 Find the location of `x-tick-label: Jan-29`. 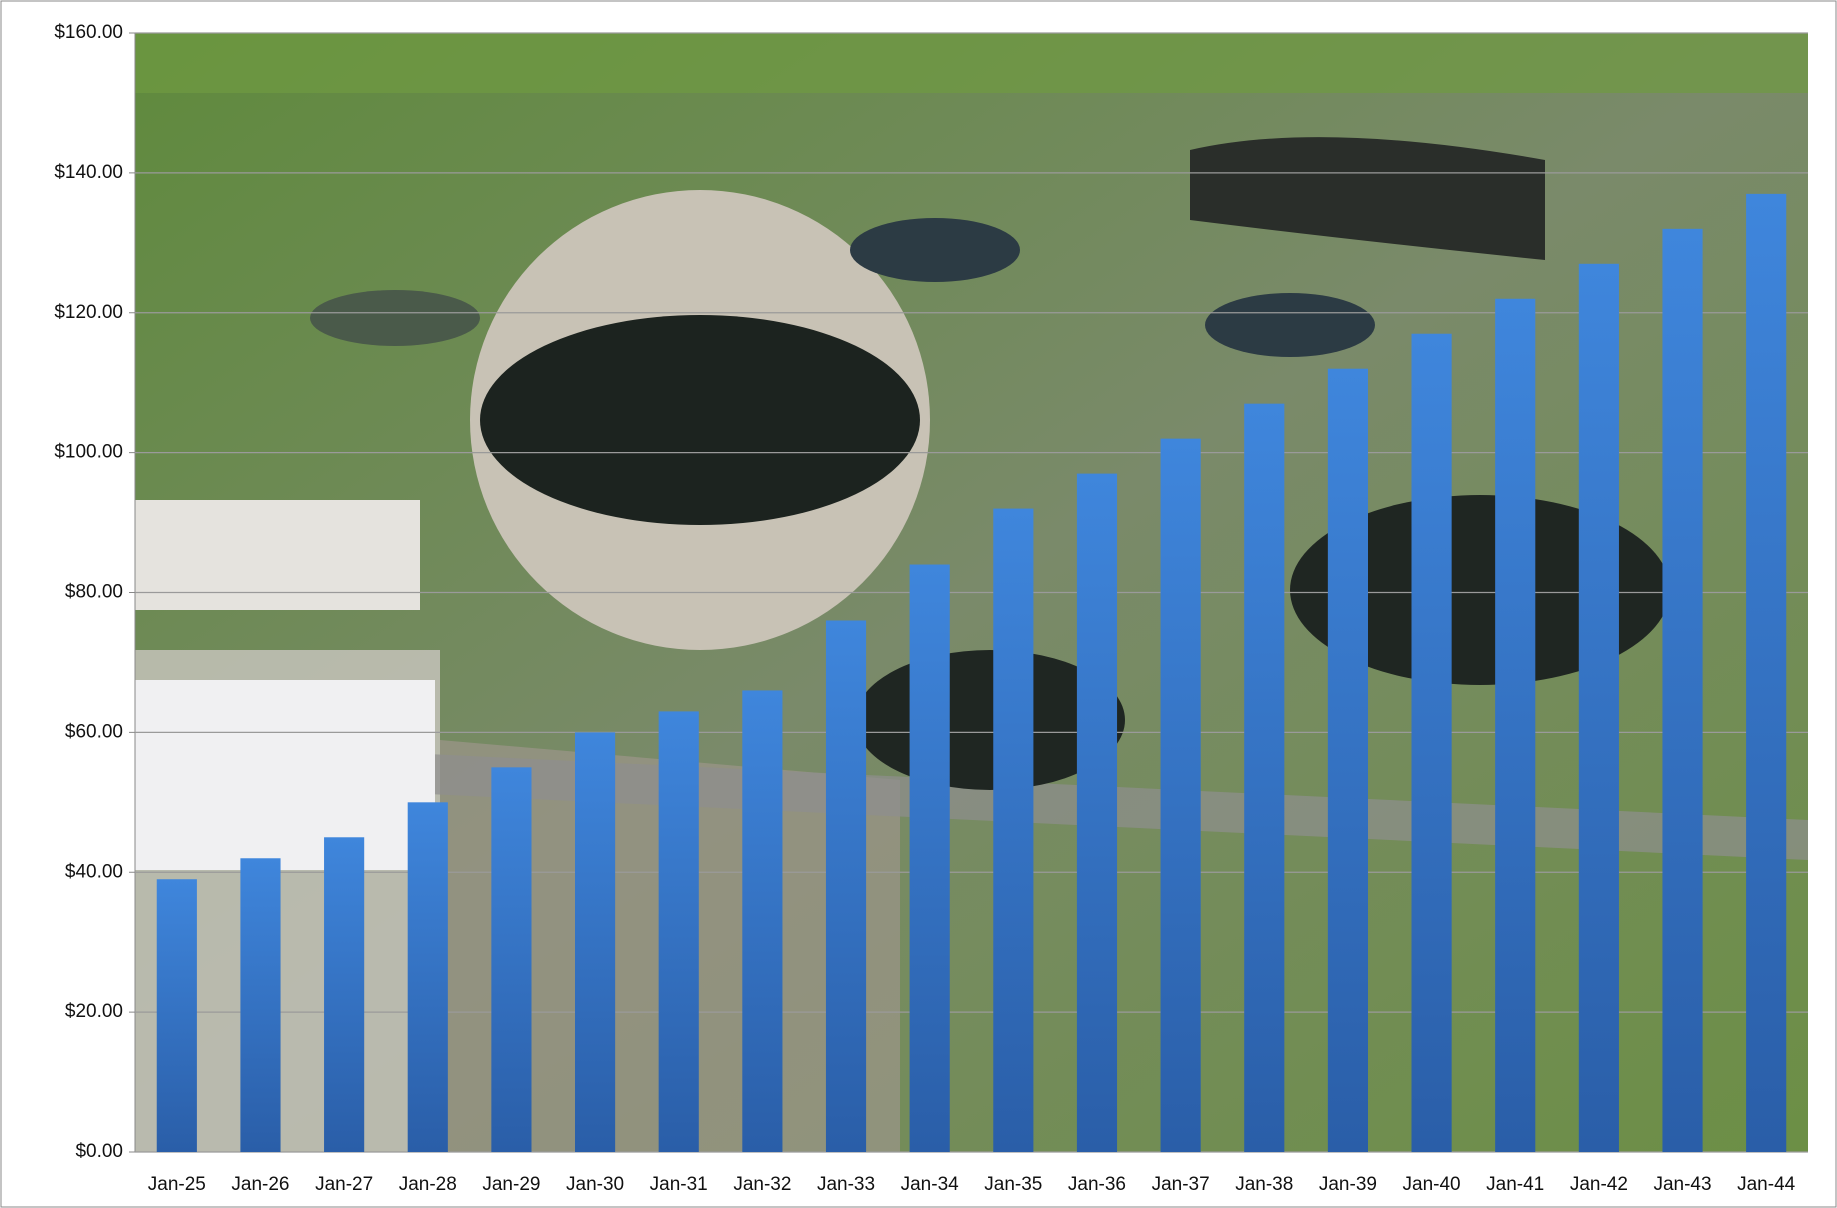

x-tick-label: Jan-29 is located at coordinates (511, 1184).